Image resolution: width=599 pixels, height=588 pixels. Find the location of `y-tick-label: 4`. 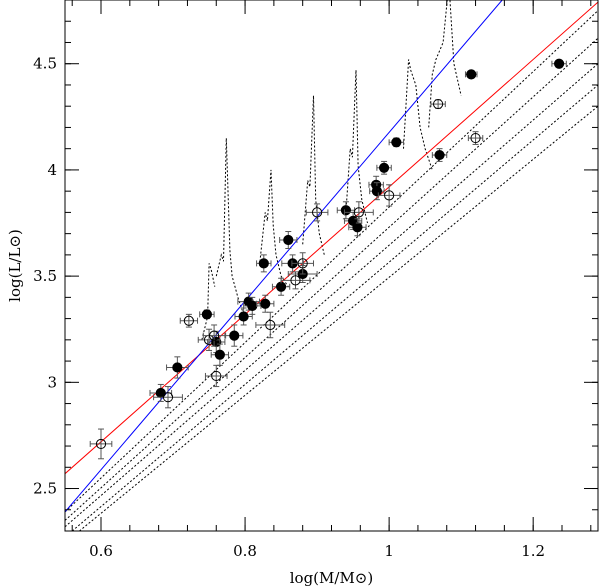

y-tick-label: 4 is located at coordinates (52, 170).